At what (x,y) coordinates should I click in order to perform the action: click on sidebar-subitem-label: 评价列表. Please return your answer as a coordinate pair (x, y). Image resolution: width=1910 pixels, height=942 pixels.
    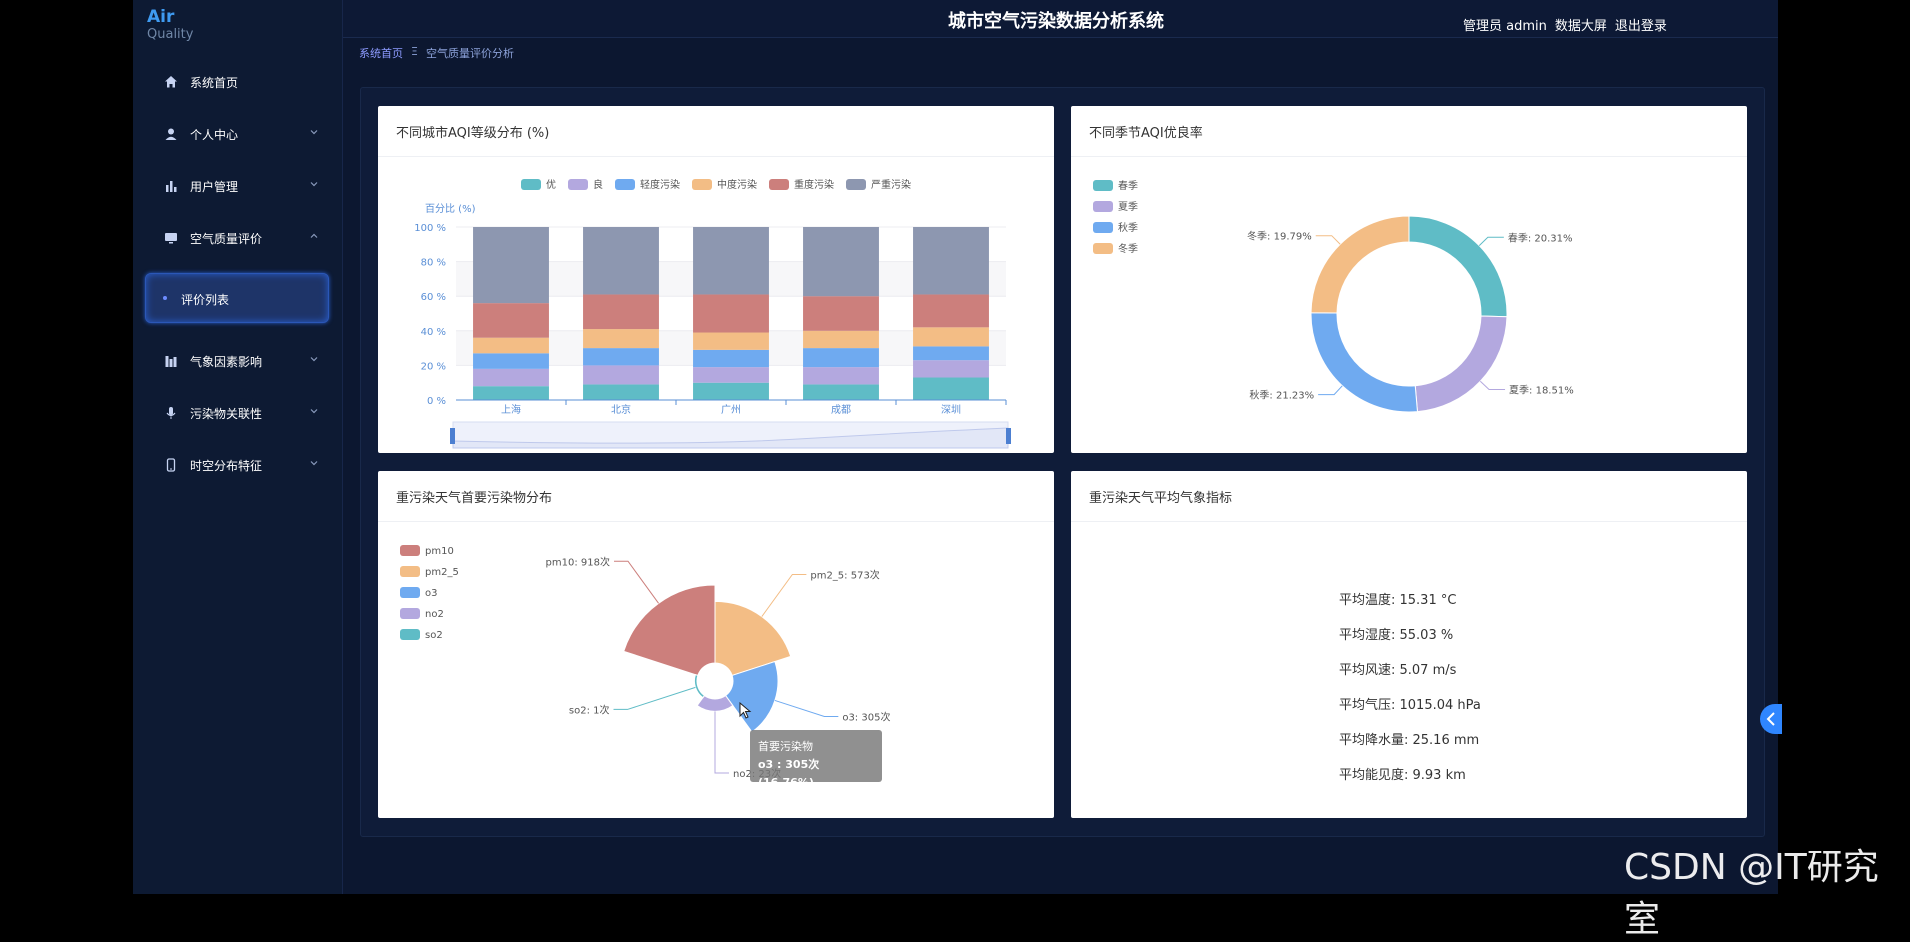
    Looking at the image, I should click on (205, 300).